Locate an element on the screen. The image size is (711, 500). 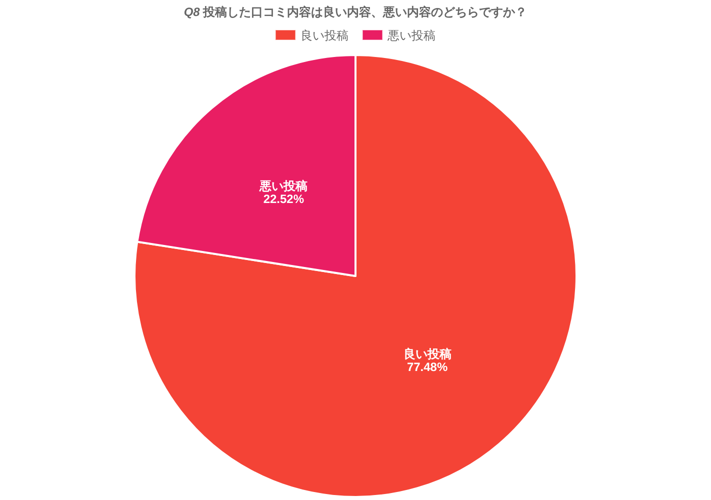
legend-label: 悪い投稿 is located at coordinates (412, 35).